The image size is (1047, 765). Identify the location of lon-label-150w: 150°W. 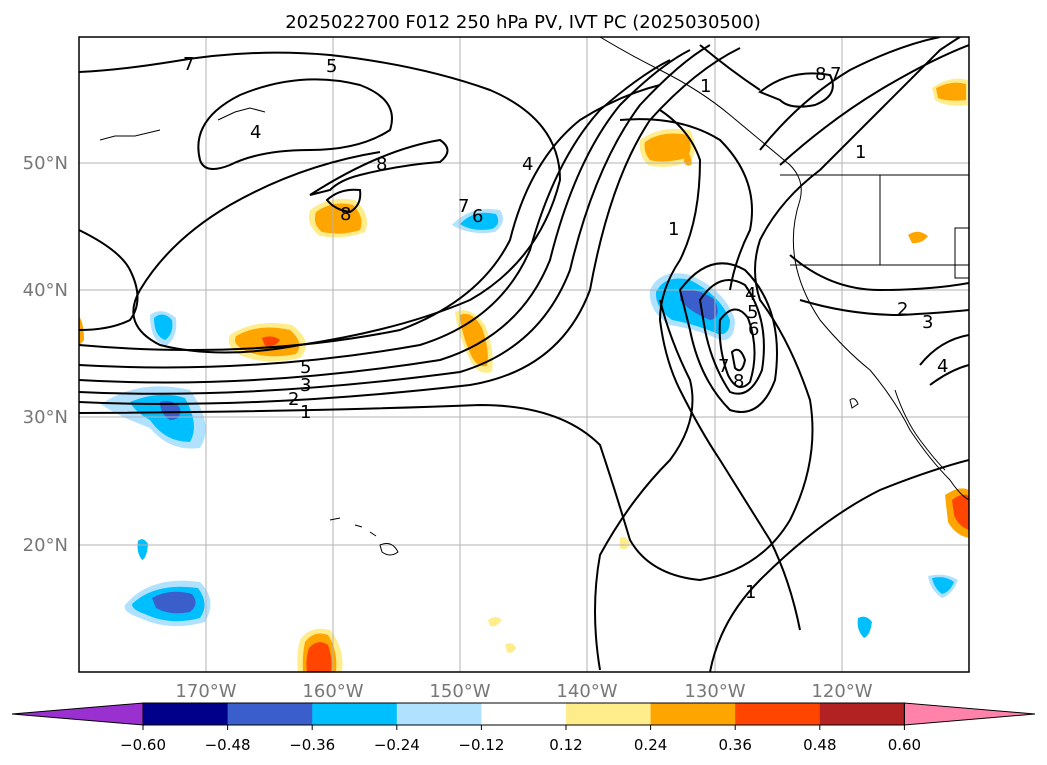
(459, 691).